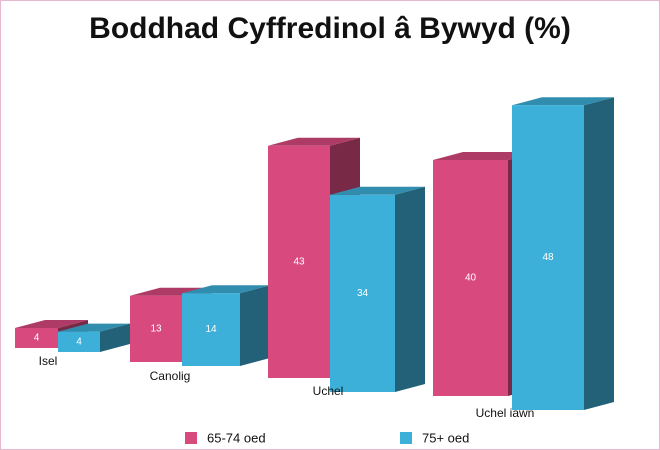 This screenshot has width=660, height=450. I want to click on x-tick-label: Uchel, so click(328, 391).